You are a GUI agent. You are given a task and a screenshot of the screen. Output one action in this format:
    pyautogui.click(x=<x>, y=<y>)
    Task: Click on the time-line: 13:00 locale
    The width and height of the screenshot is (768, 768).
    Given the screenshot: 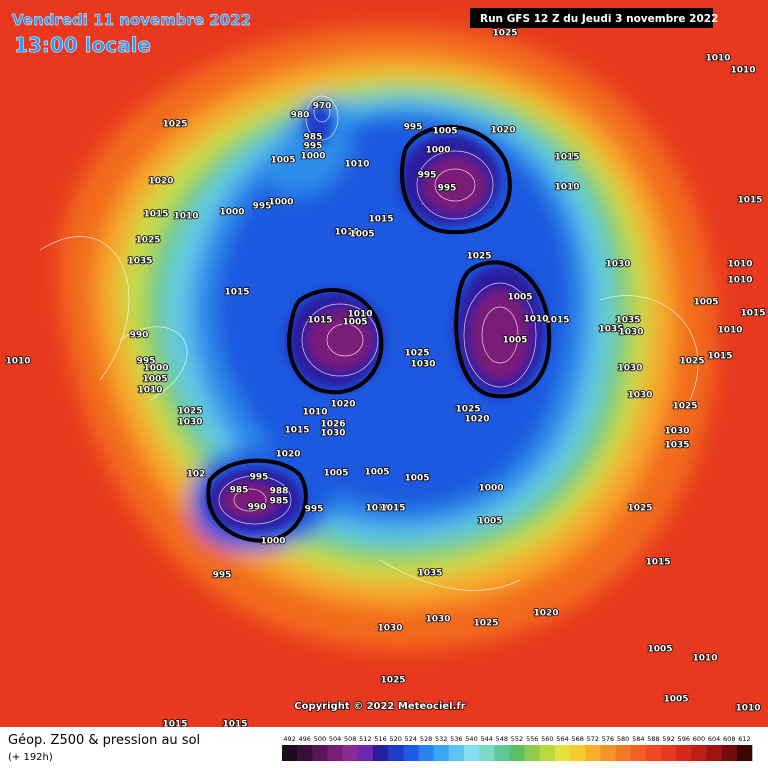 What is the action you would take?
    pyautogui.click(x=82, y=45)
    